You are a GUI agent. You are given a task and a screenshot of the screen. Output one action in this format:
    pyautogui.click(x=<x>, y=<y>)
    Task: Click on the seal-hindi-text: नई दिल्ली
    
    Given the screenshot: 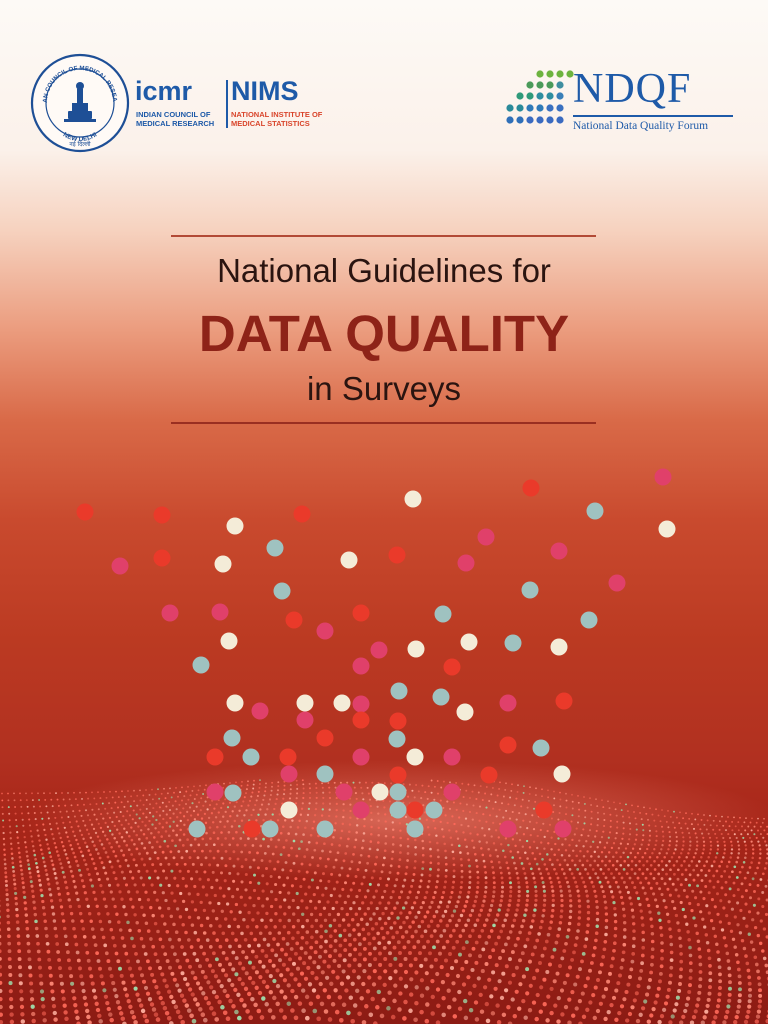 What is the action you would take?
    pyautogui.click(x=80, y=144)
    